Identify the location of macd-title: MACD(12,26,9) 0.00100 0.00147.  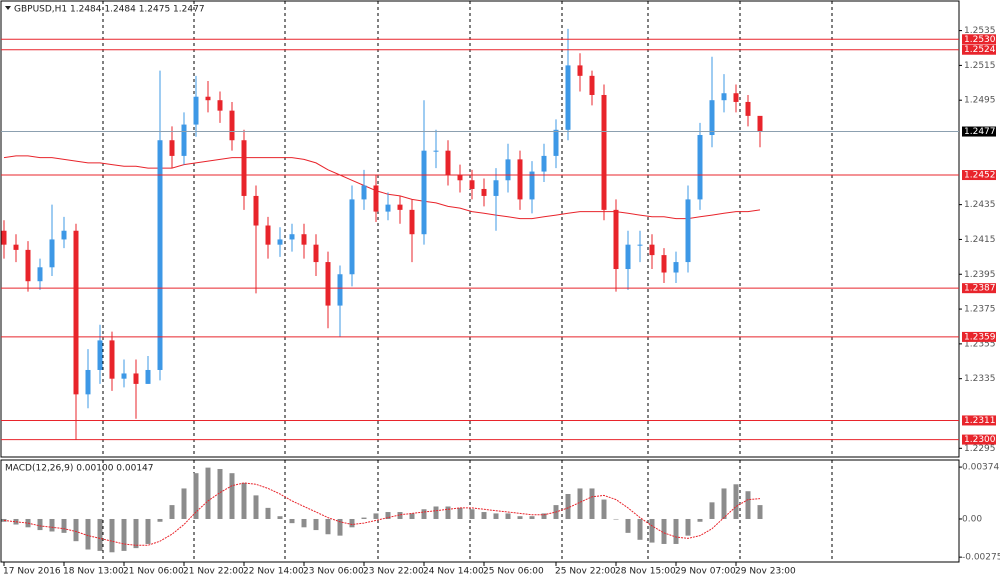
(79, 469).